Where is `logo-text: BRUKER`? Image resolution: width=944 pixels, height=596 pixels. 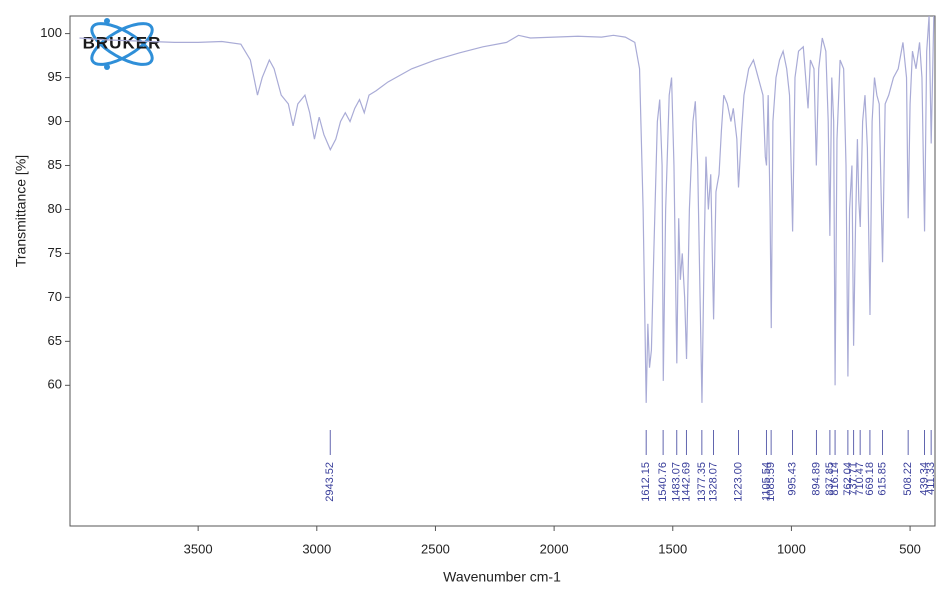
logo-text: BRUKER is located at coordinates (122, 42).